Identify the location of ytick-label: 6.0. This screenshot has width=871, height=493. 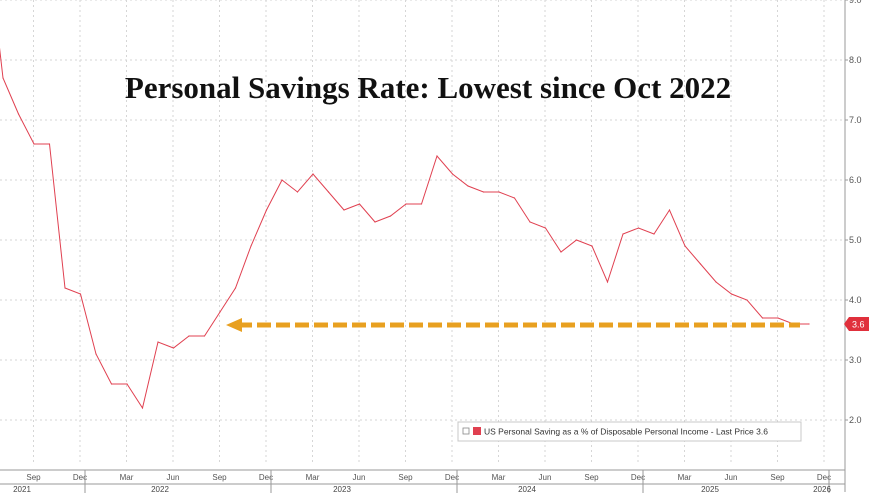
(855, 180).